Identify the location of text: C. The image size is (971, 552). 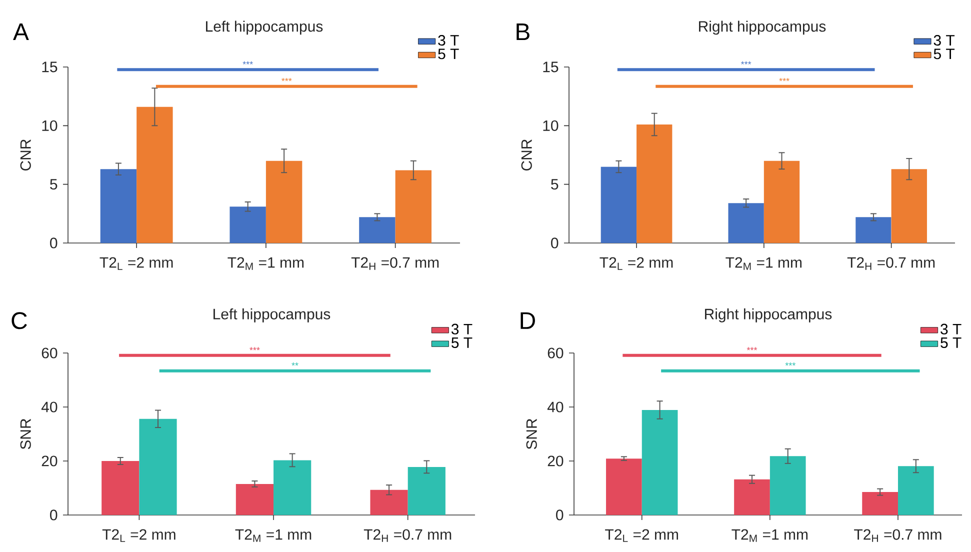
(19, 321).